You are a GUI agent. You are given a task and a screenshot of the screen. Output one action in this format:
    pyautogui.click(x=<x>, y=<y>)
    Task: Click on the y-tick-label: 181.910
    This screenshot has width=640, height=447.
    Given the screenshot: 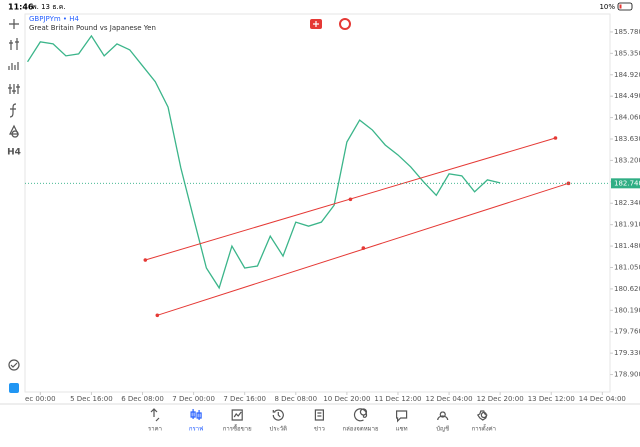 What is the action you would take?
    pyautogui.click(x=627, y=225)
    